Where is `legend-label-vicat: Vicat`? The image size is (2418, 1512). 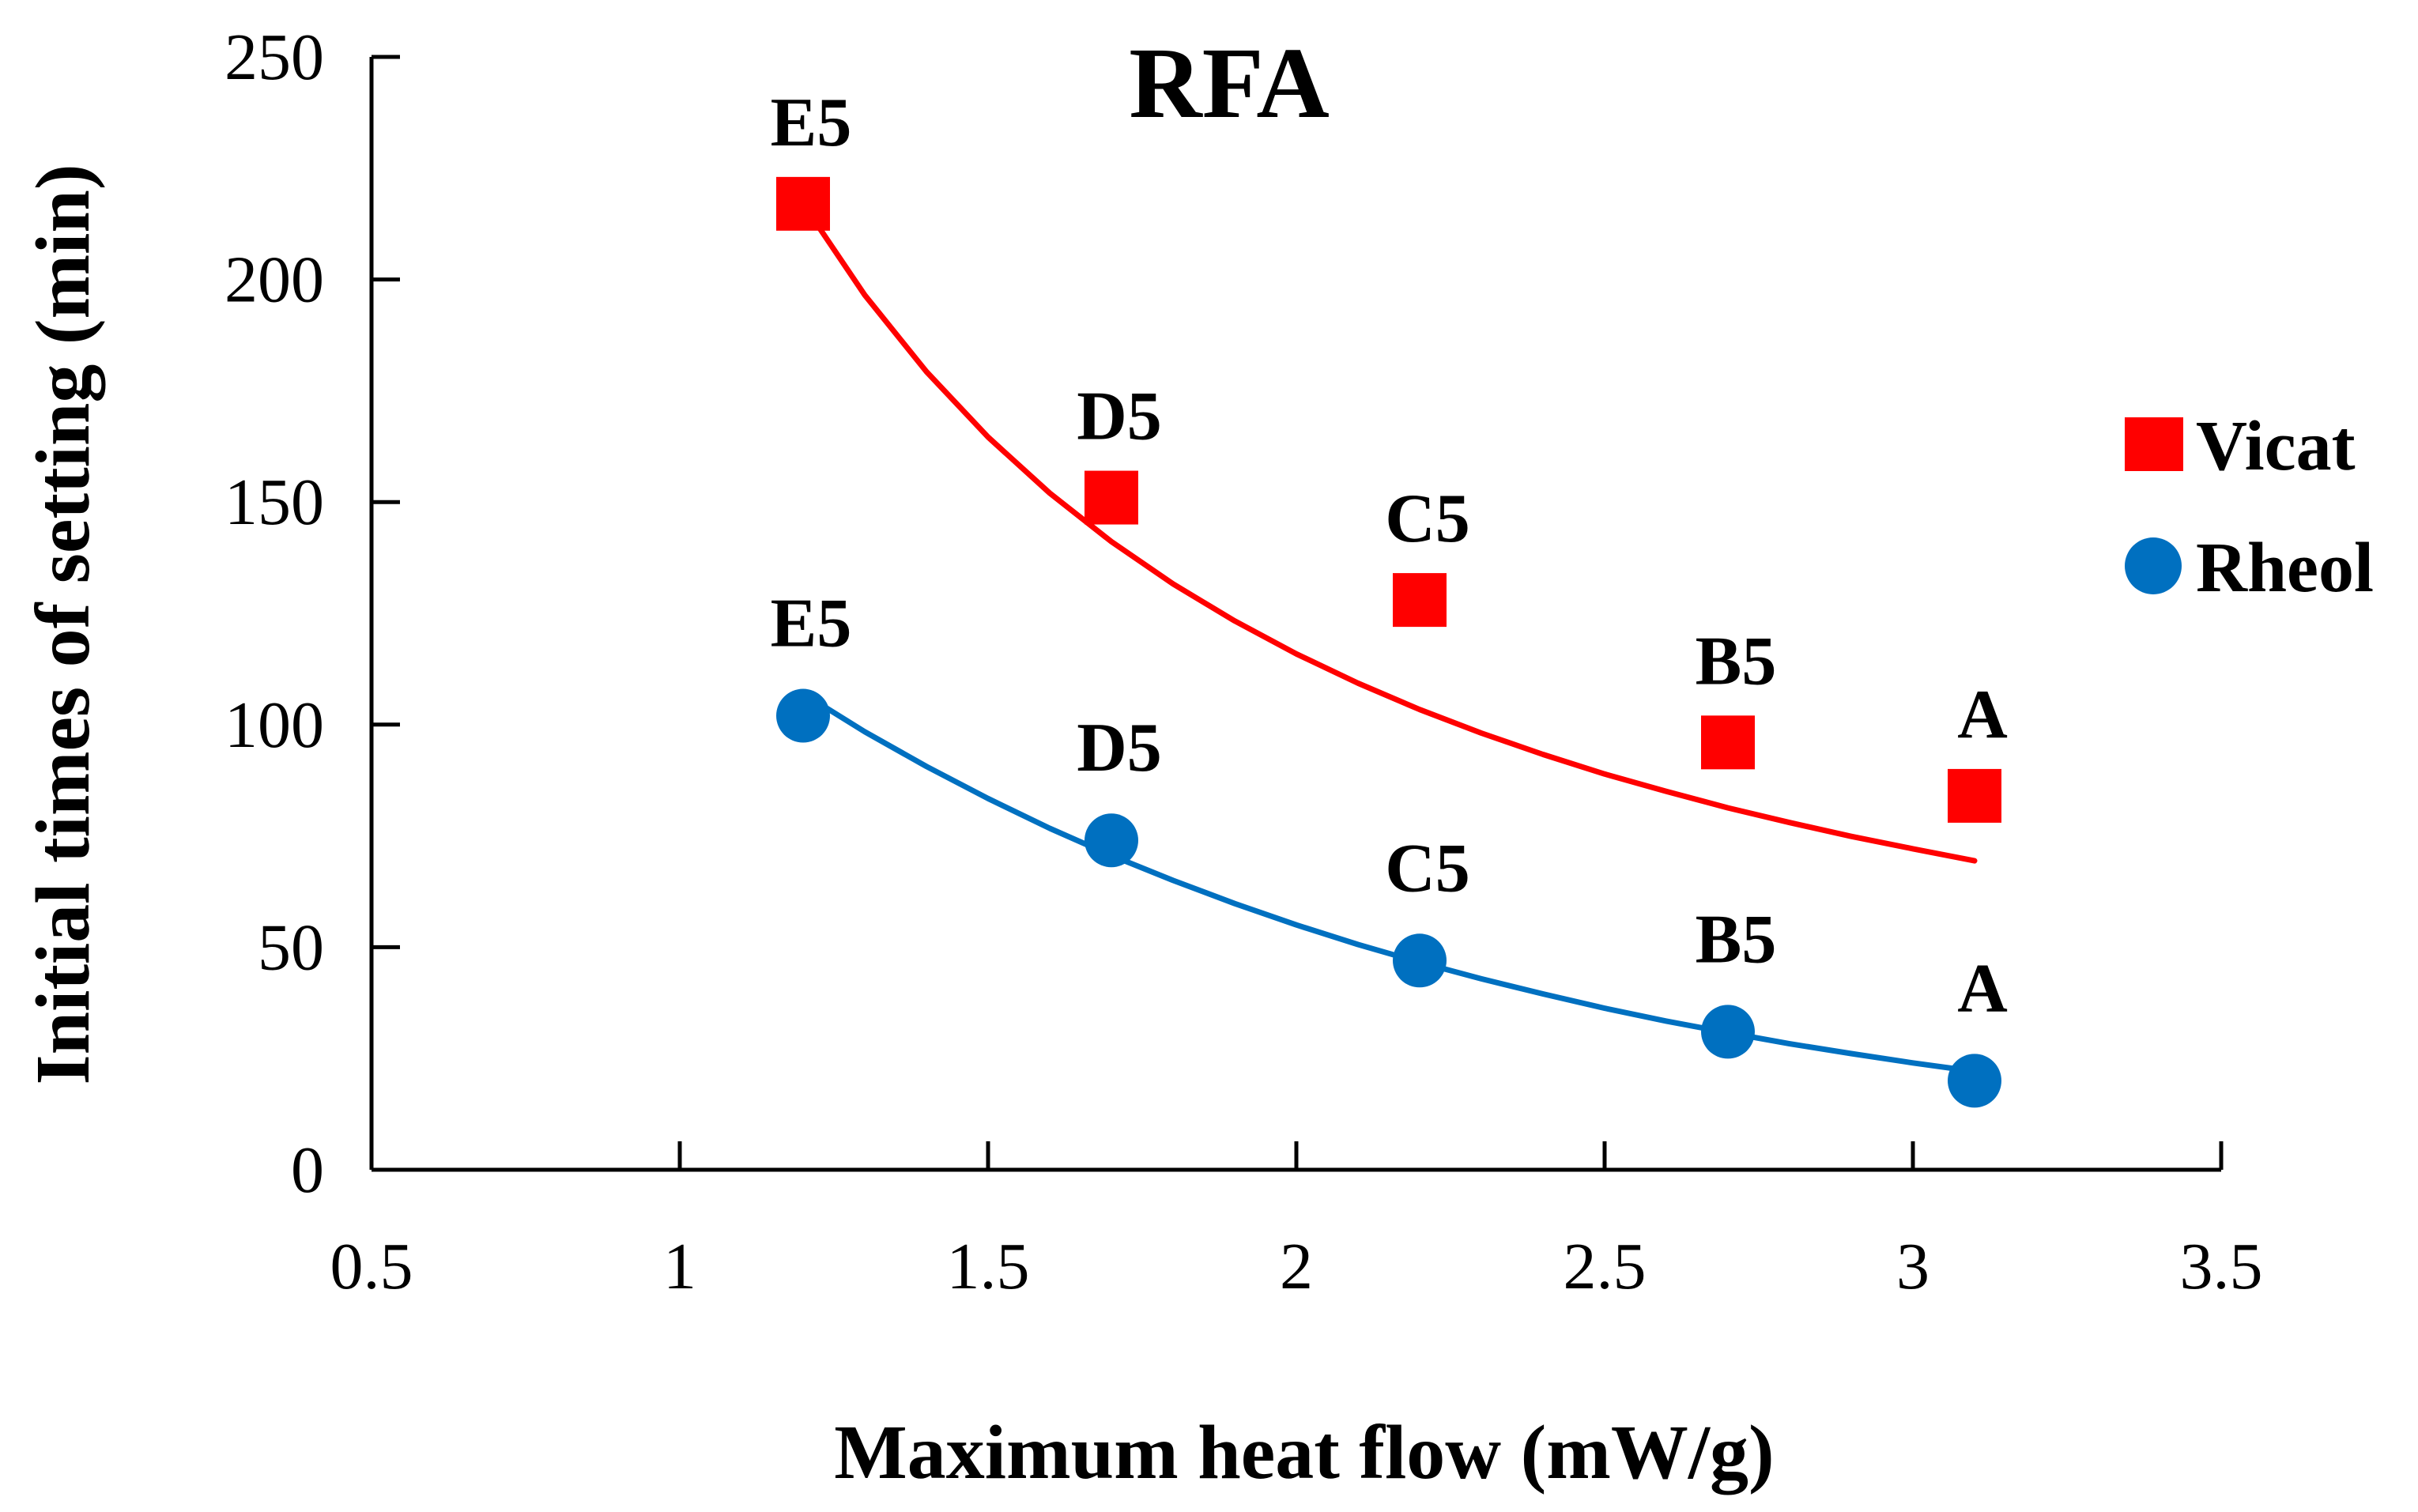
legend-label-vicat: Vicat is located at coordinates (2276, 446).